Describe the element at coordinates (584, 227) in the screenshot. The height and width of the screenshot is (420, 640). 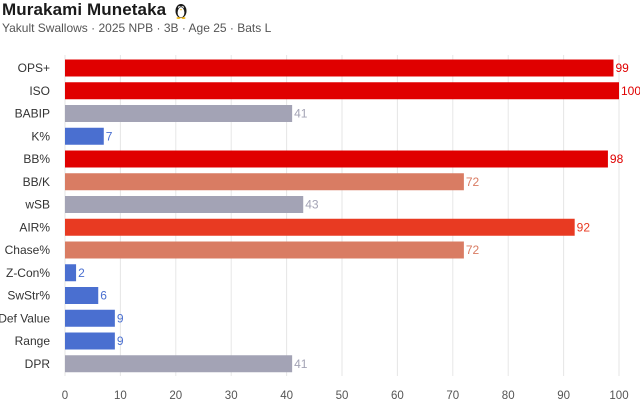
I see `value-label: 92` at that location.